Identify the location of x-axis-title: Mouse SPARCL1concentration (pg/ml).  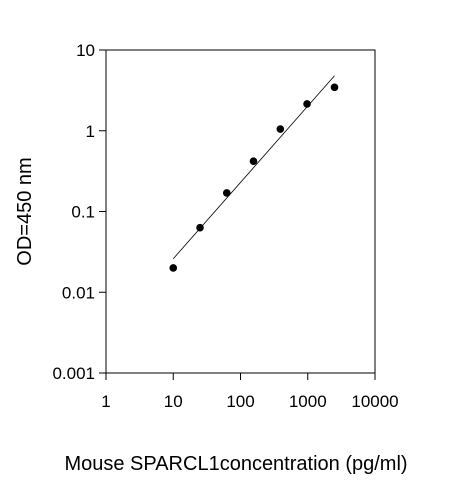
(235, 464).